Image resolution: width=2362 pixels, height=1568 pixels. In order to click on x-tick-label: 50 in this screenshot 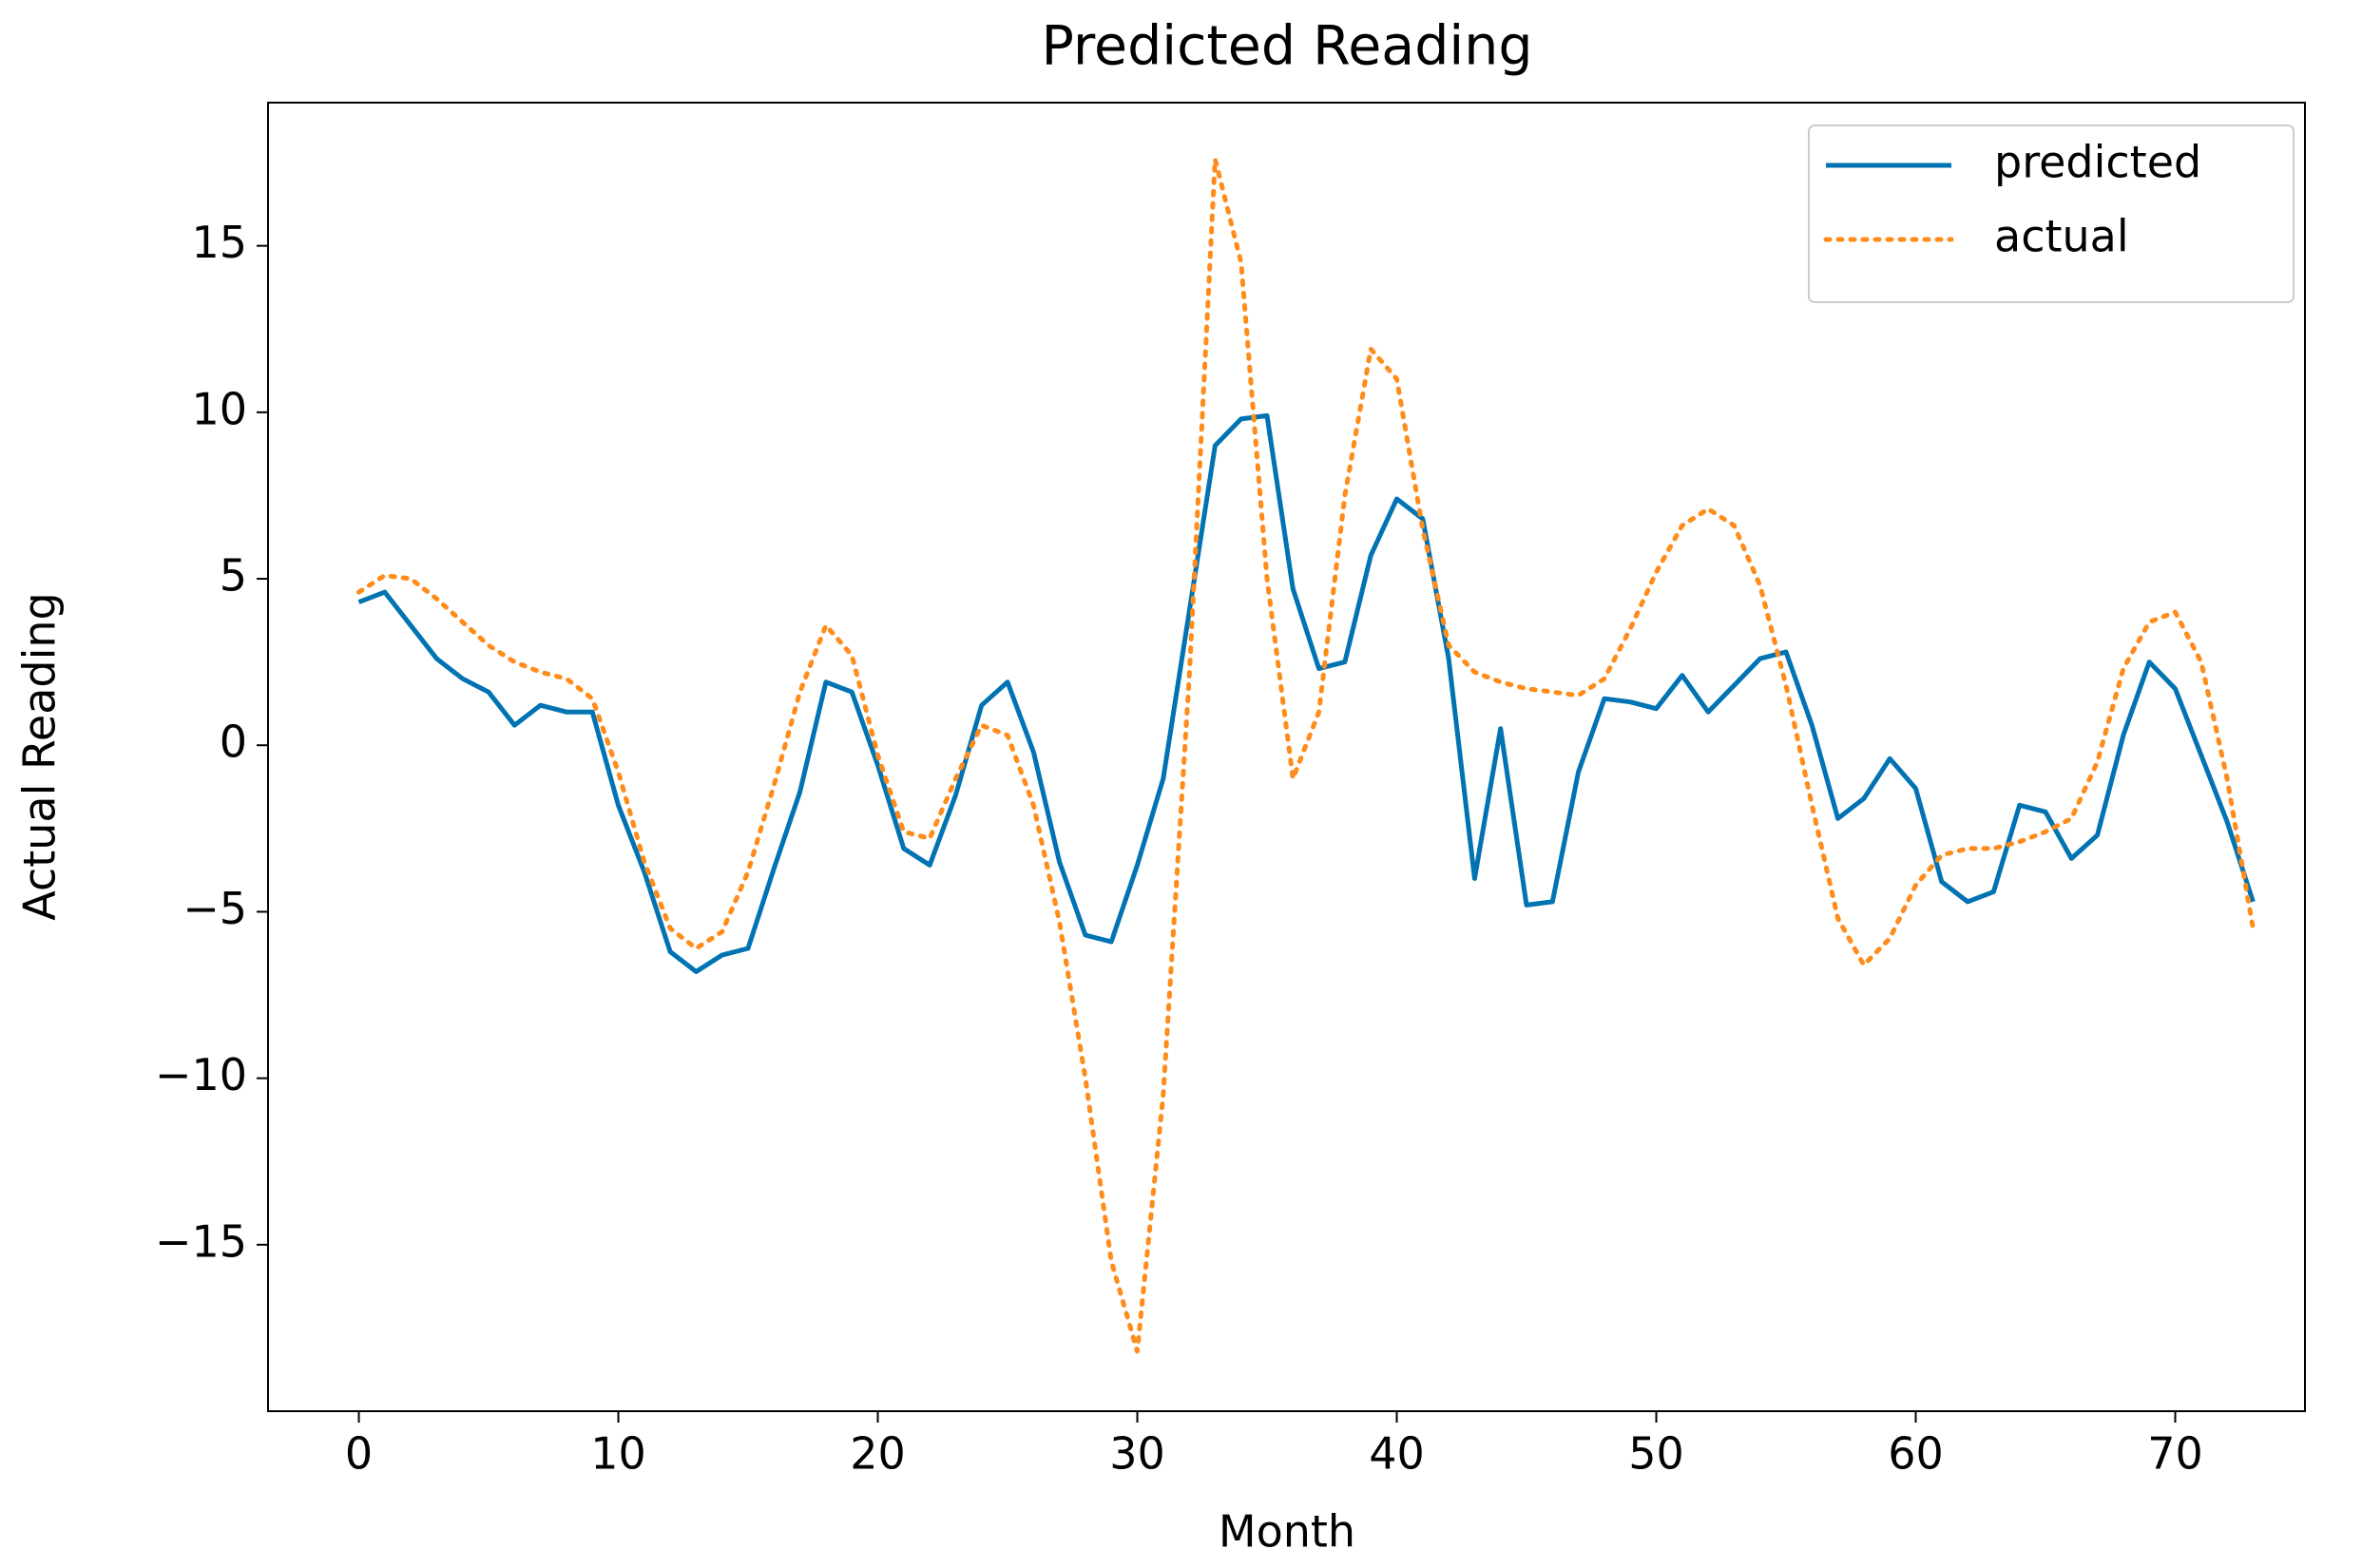, I will do `click(1656, 1454)`.